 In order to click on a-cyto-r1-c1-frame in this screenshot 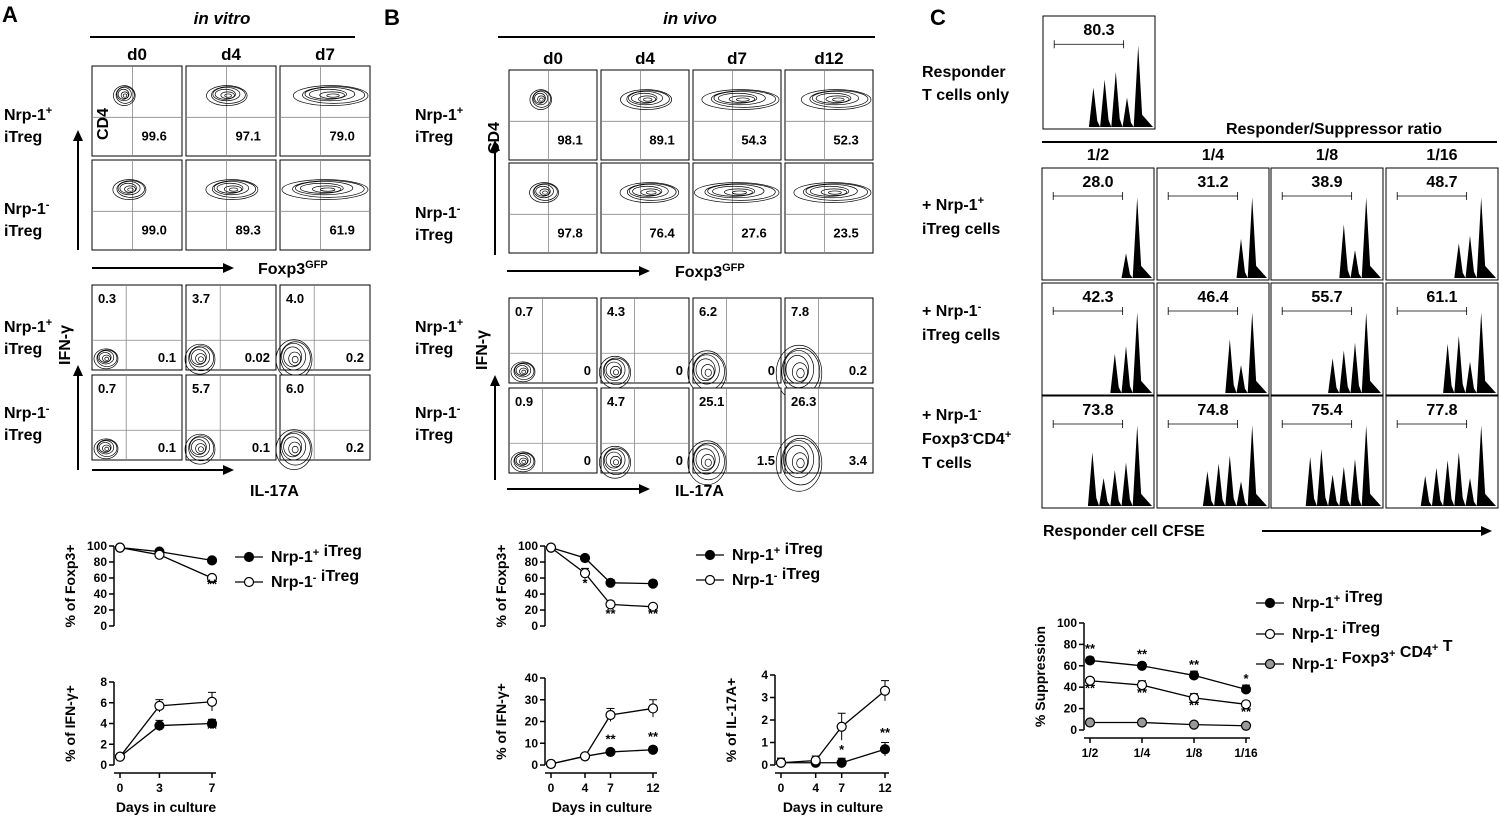, I will do `click(231, 417)`.